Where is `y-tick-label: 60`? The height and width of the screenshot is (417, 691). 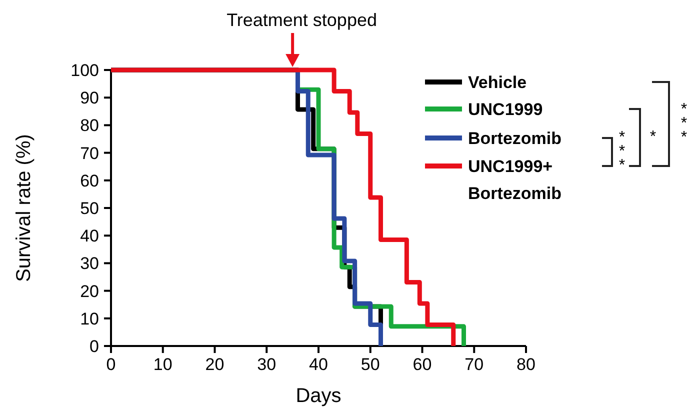
y-tick-label: 60 is located at coordinates (89, 180).